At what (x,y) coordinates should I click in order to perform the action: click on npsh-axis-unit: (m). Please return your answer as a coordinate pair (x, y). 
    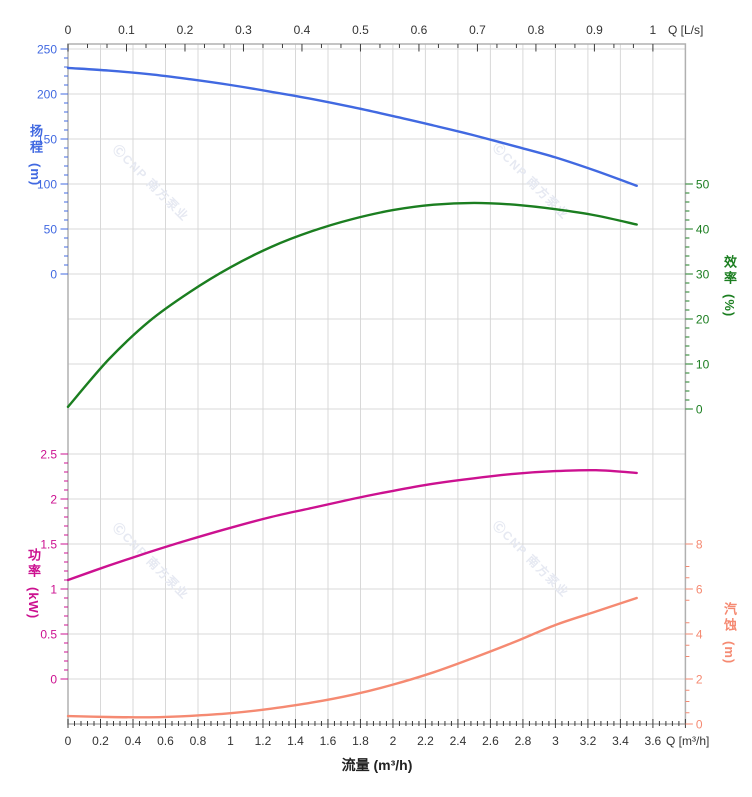
    Looking at the image, I should click on (729, 653).